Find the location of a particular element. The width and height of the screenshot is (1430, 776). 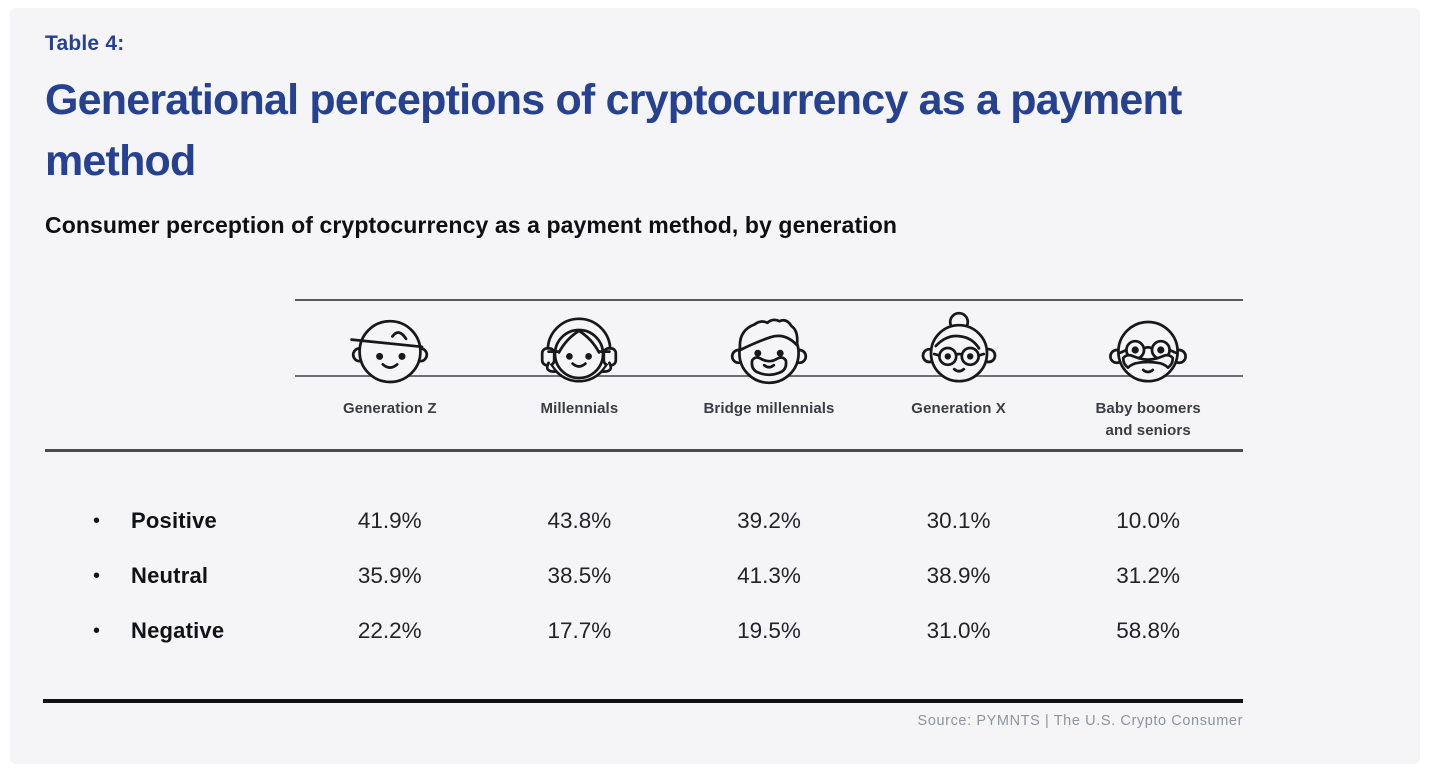

column-millennials: Millennials is located at coordinates (580, 376).